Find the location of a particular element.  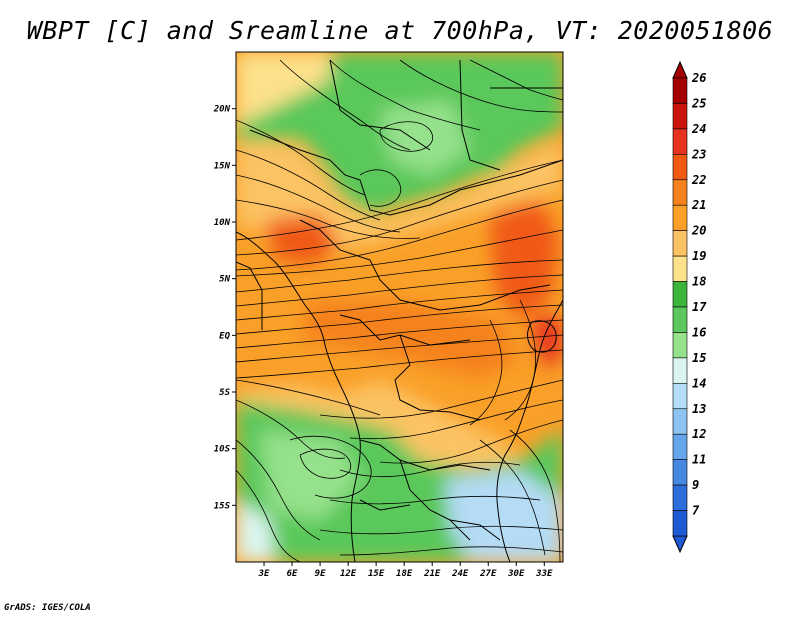

lon-tick-label: 9E is located at coordinates (320, 574).